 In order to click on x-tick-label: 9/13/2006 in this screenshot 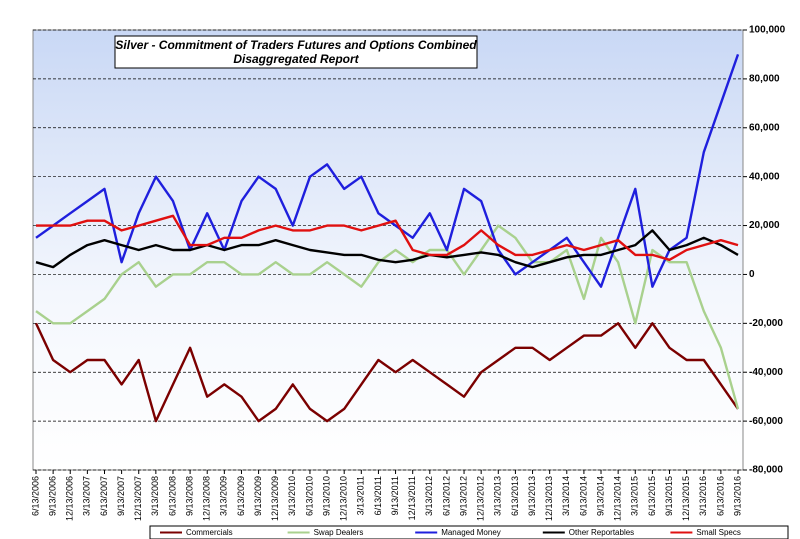, I will do `click(52, 496)`.